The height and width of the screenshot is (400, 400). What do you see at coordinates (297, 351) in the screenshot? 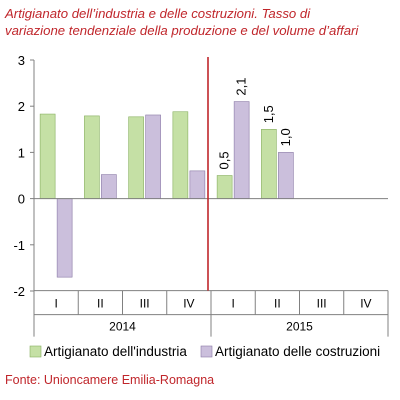
I see `legend-label-costruzioni: Artigianato delle costruzioni` at bounding box center [297, 351].